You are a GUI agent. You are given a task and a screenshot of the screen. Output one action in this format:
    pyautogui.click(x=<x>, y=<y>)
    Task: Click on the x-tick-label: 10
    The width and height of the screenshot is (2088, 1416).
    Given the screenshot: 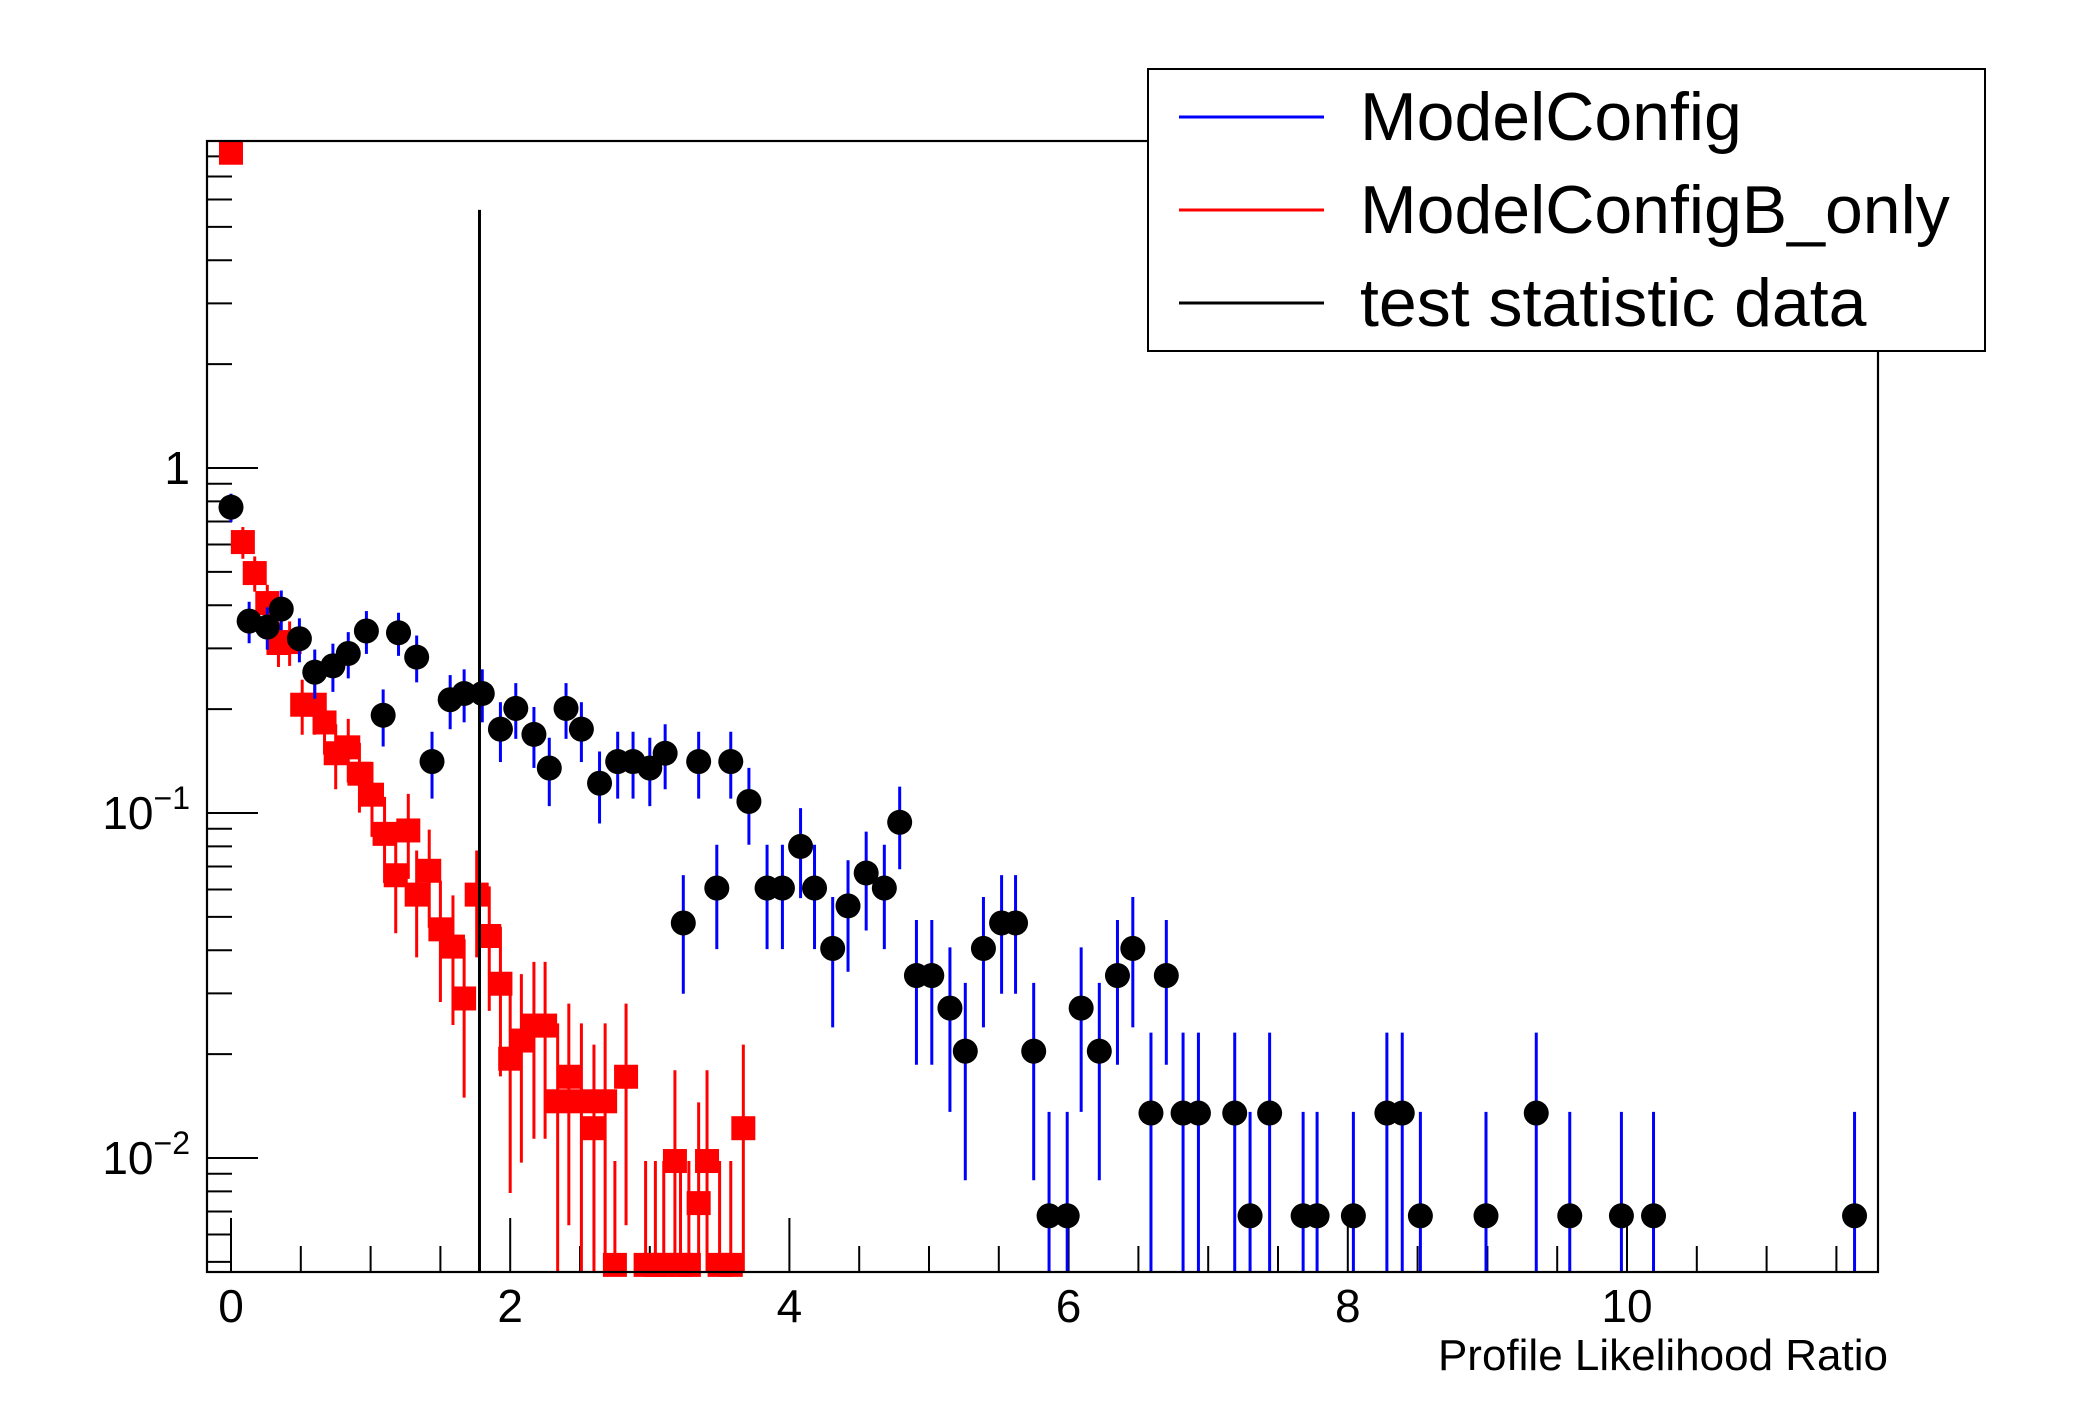 What is the action you would take?
    pyautogui.click(x=1626, y=1306)
    